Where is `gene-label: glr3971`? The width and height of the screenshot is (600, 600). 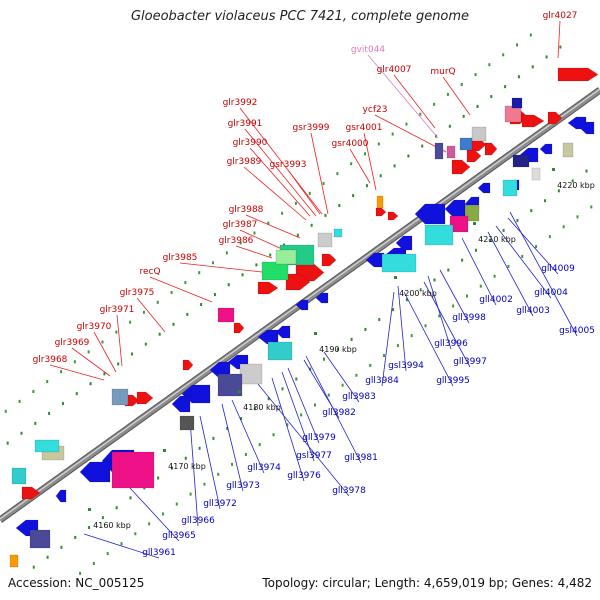
gene-label: glr3971 is located at coordinates (117, 310).